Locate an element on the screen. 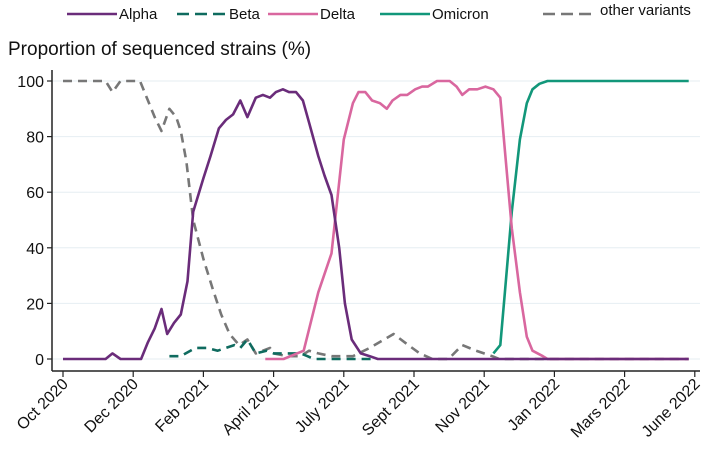 The image size is (704, 449). legend-label: Alpha is located at coordinates (138, 14).